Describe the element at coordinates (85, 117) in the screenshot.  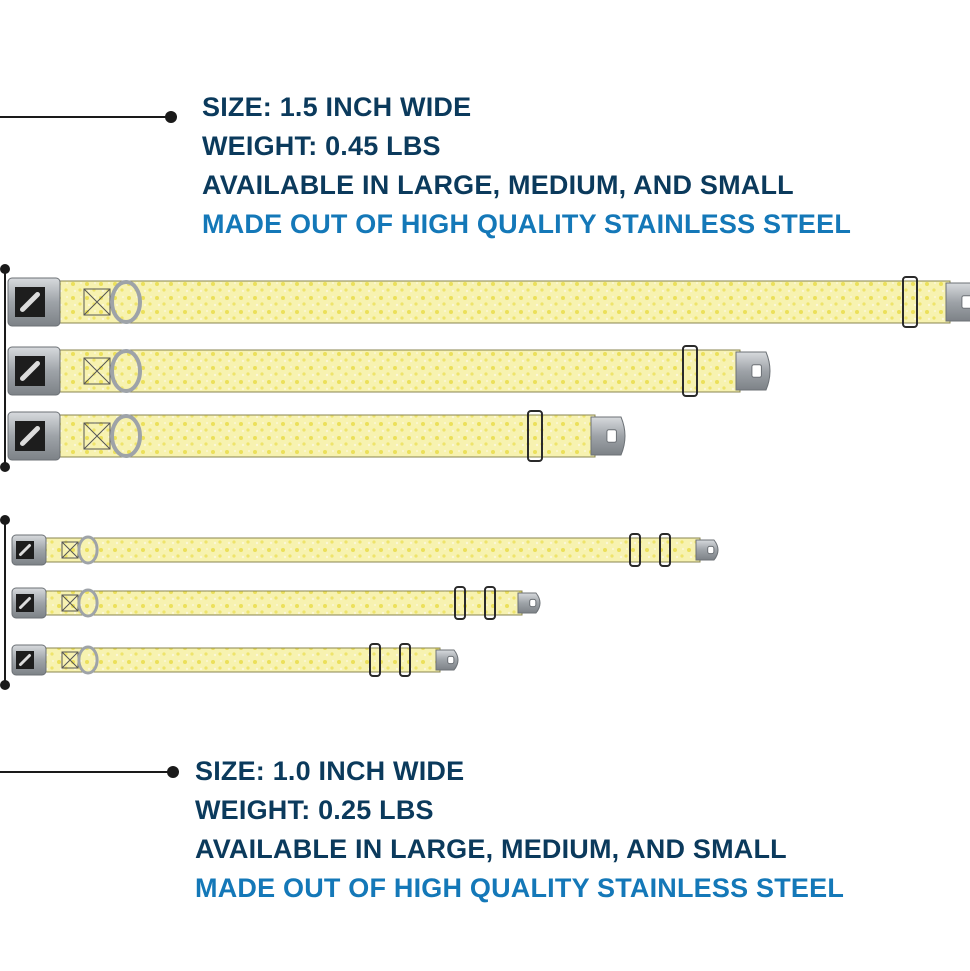
I see `top-leader-line` at that location.